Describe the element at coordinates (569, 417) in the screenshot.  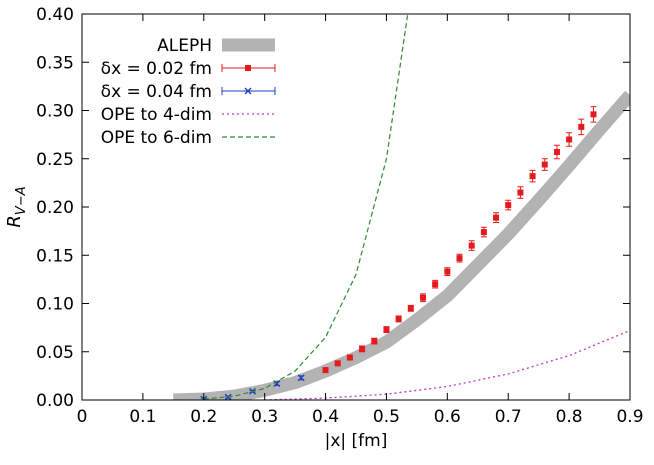
I see `x-tick-label: 0.8` at that location.